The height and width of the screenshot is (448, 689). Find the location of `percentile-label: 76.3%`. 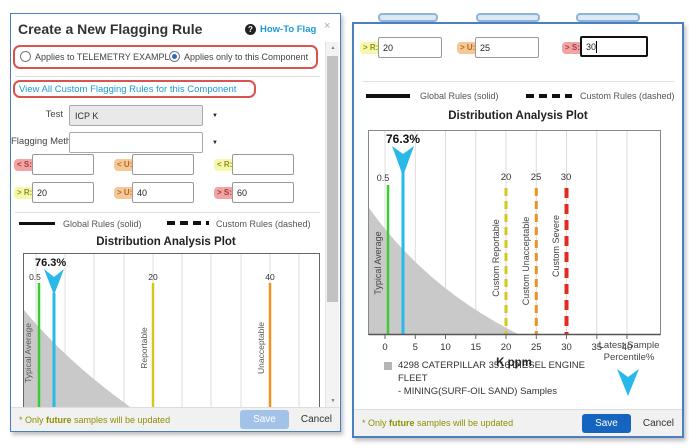

percentile-label: 76.3% is located at coordinates (50, 263).